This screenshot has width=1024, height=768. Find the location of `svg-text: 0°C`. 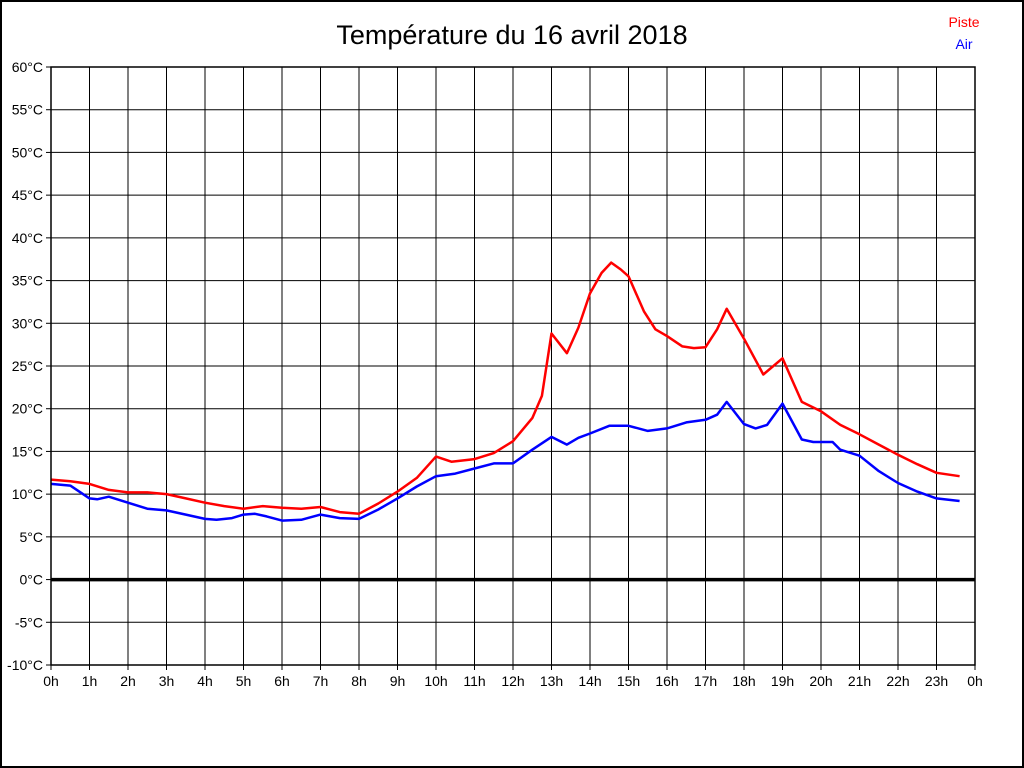

svg-text: 0°C is located at coordinates (32, 580).